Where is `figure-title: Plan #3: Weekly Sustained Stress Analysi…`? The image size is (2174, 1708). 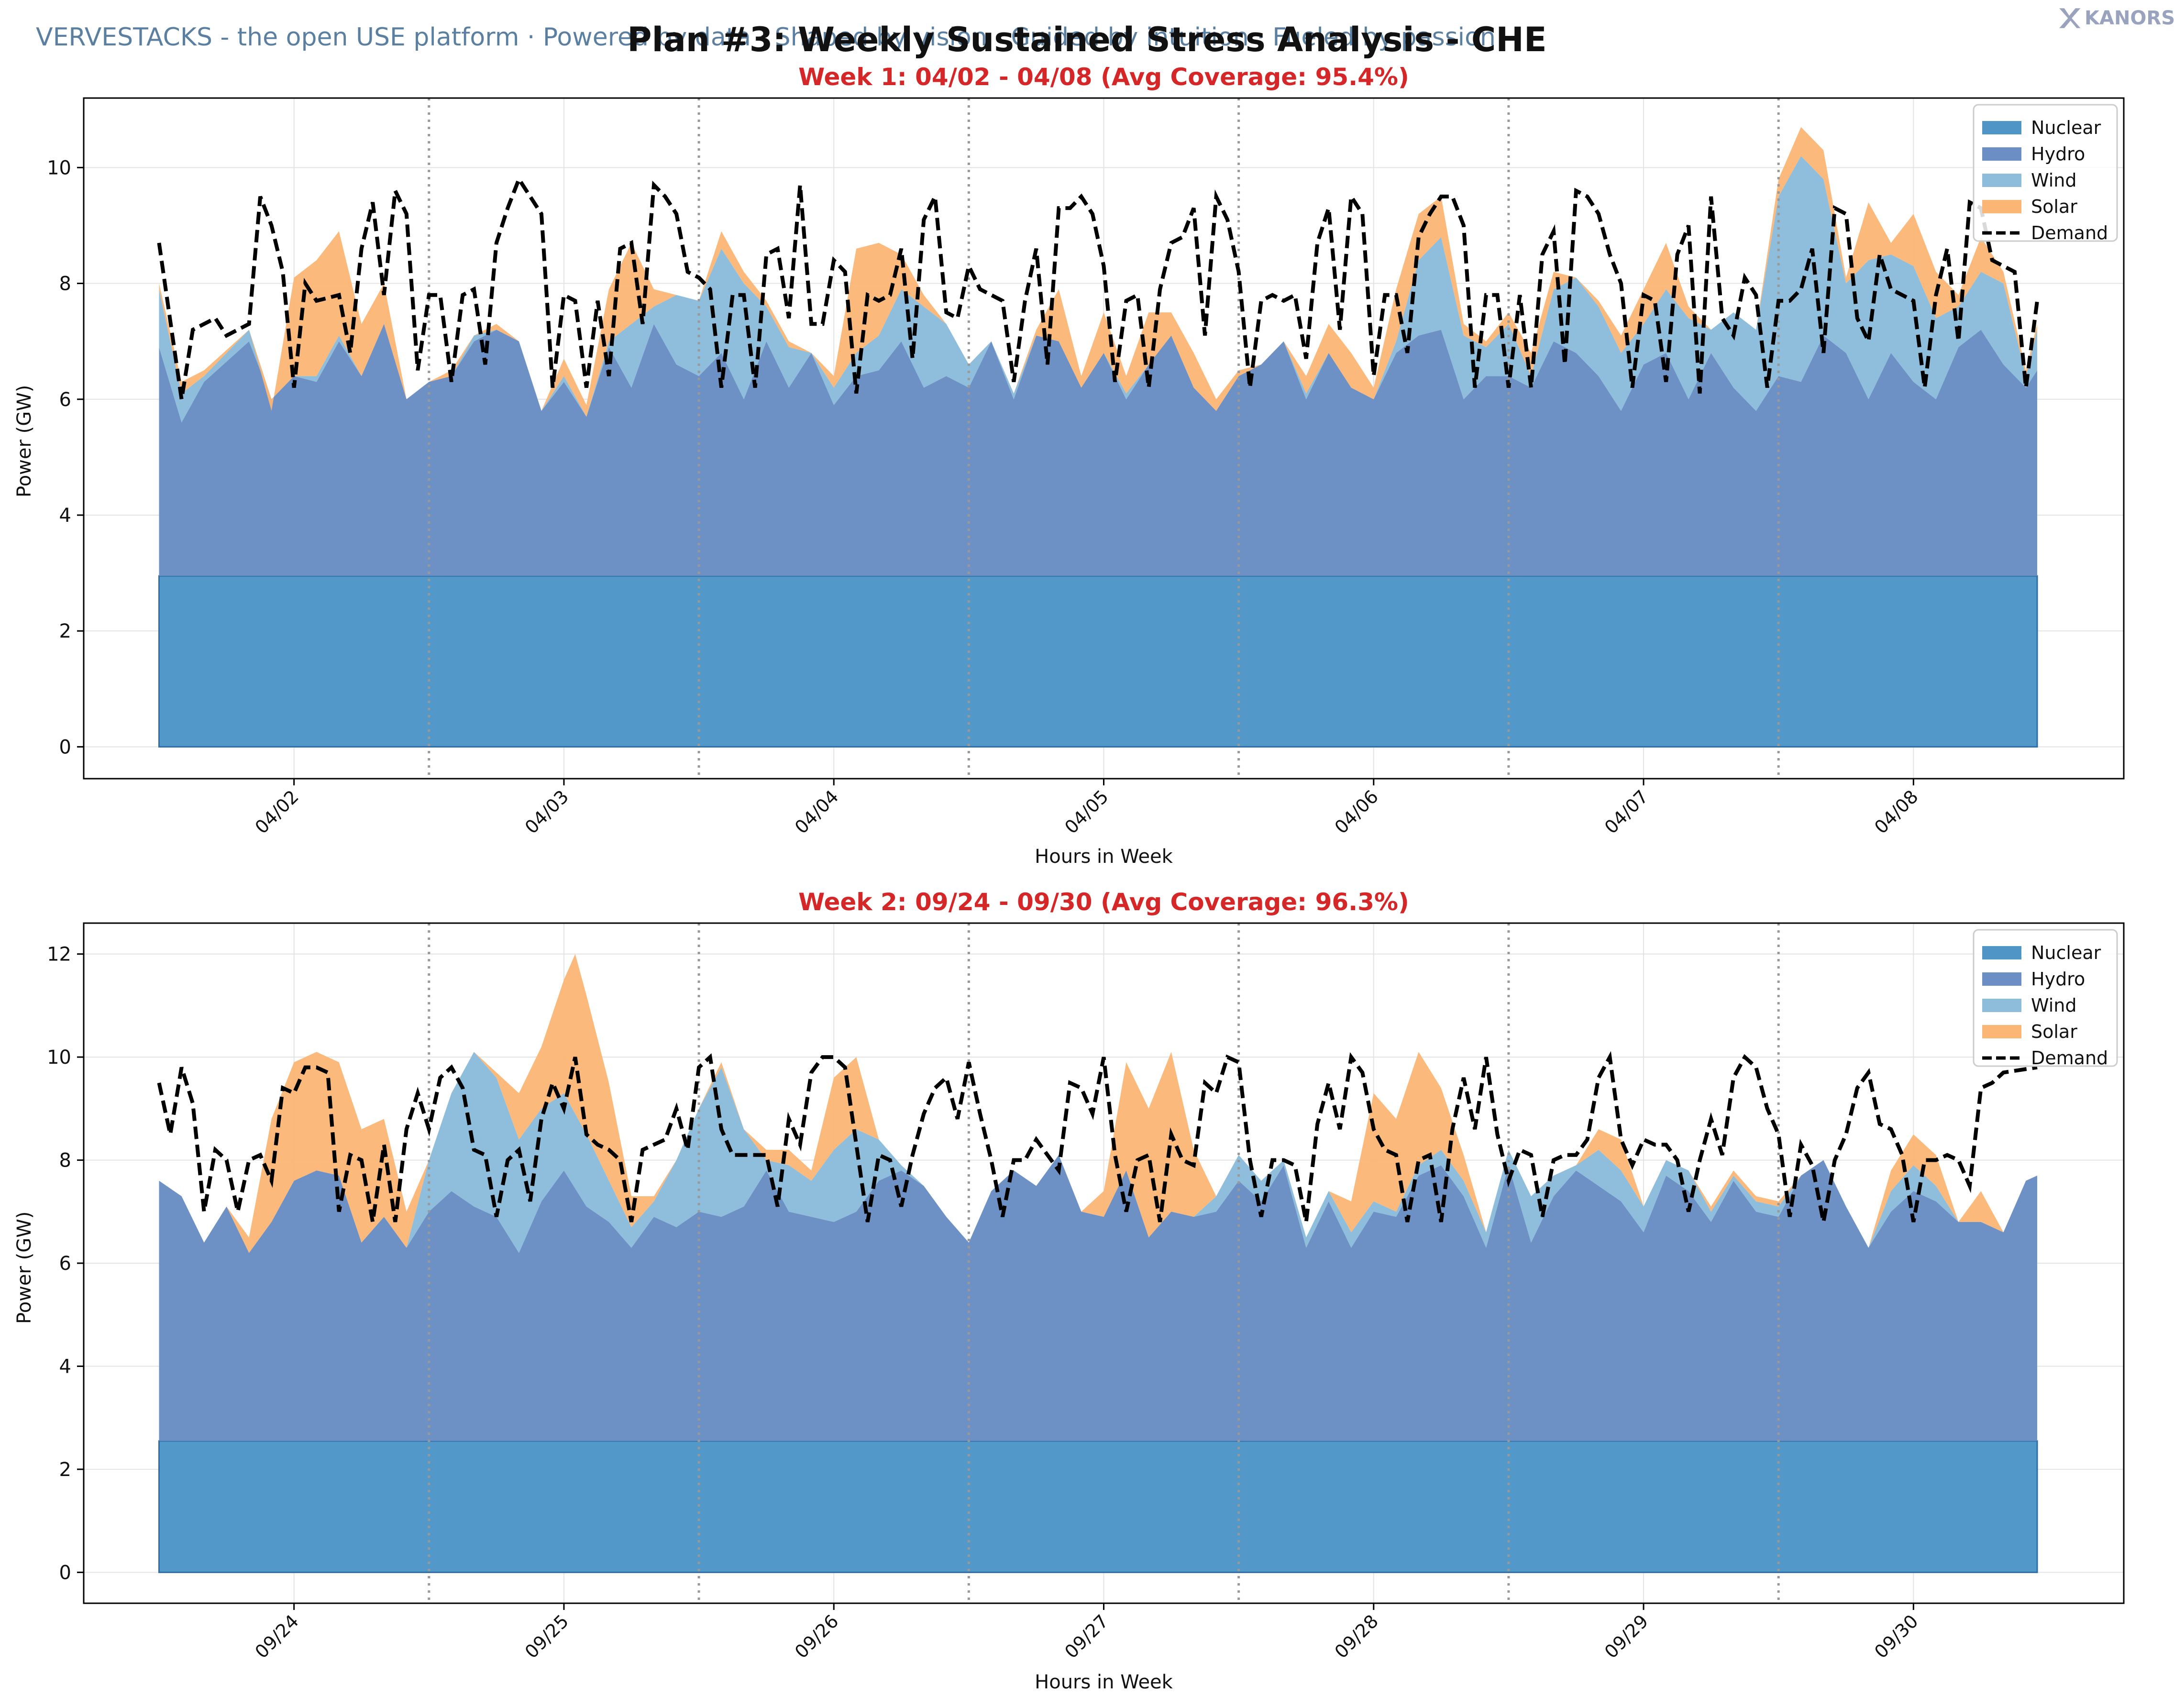
figure-title: Plan #3: Weekly Sustained Stress Analysi… is located at coordinates (1087, 39).